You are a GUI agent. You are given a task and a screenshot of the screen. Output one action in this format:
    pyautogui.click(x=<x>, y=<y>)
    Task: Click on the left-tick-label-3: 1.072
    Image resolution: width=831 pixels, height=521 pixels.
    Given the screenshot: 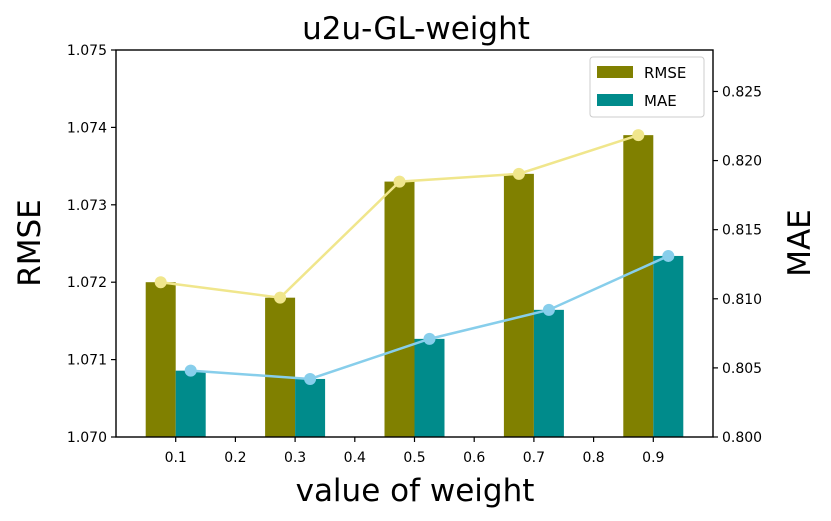 What is the action you would take?
    pyautogui.click(x=87, y=283)
    